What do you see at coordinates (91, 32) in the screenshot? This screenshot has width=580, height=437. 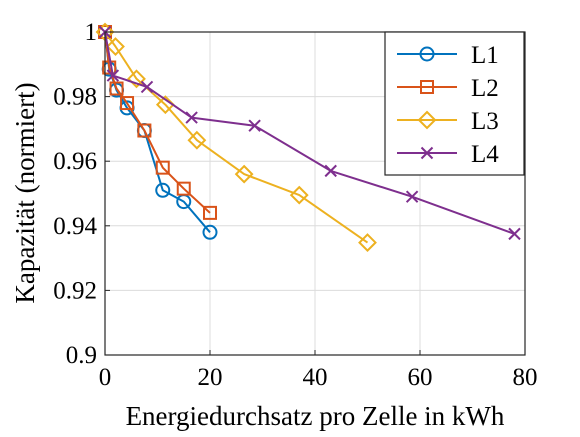 I see `y-tick-label: 1` at bounding box center [91, 32].